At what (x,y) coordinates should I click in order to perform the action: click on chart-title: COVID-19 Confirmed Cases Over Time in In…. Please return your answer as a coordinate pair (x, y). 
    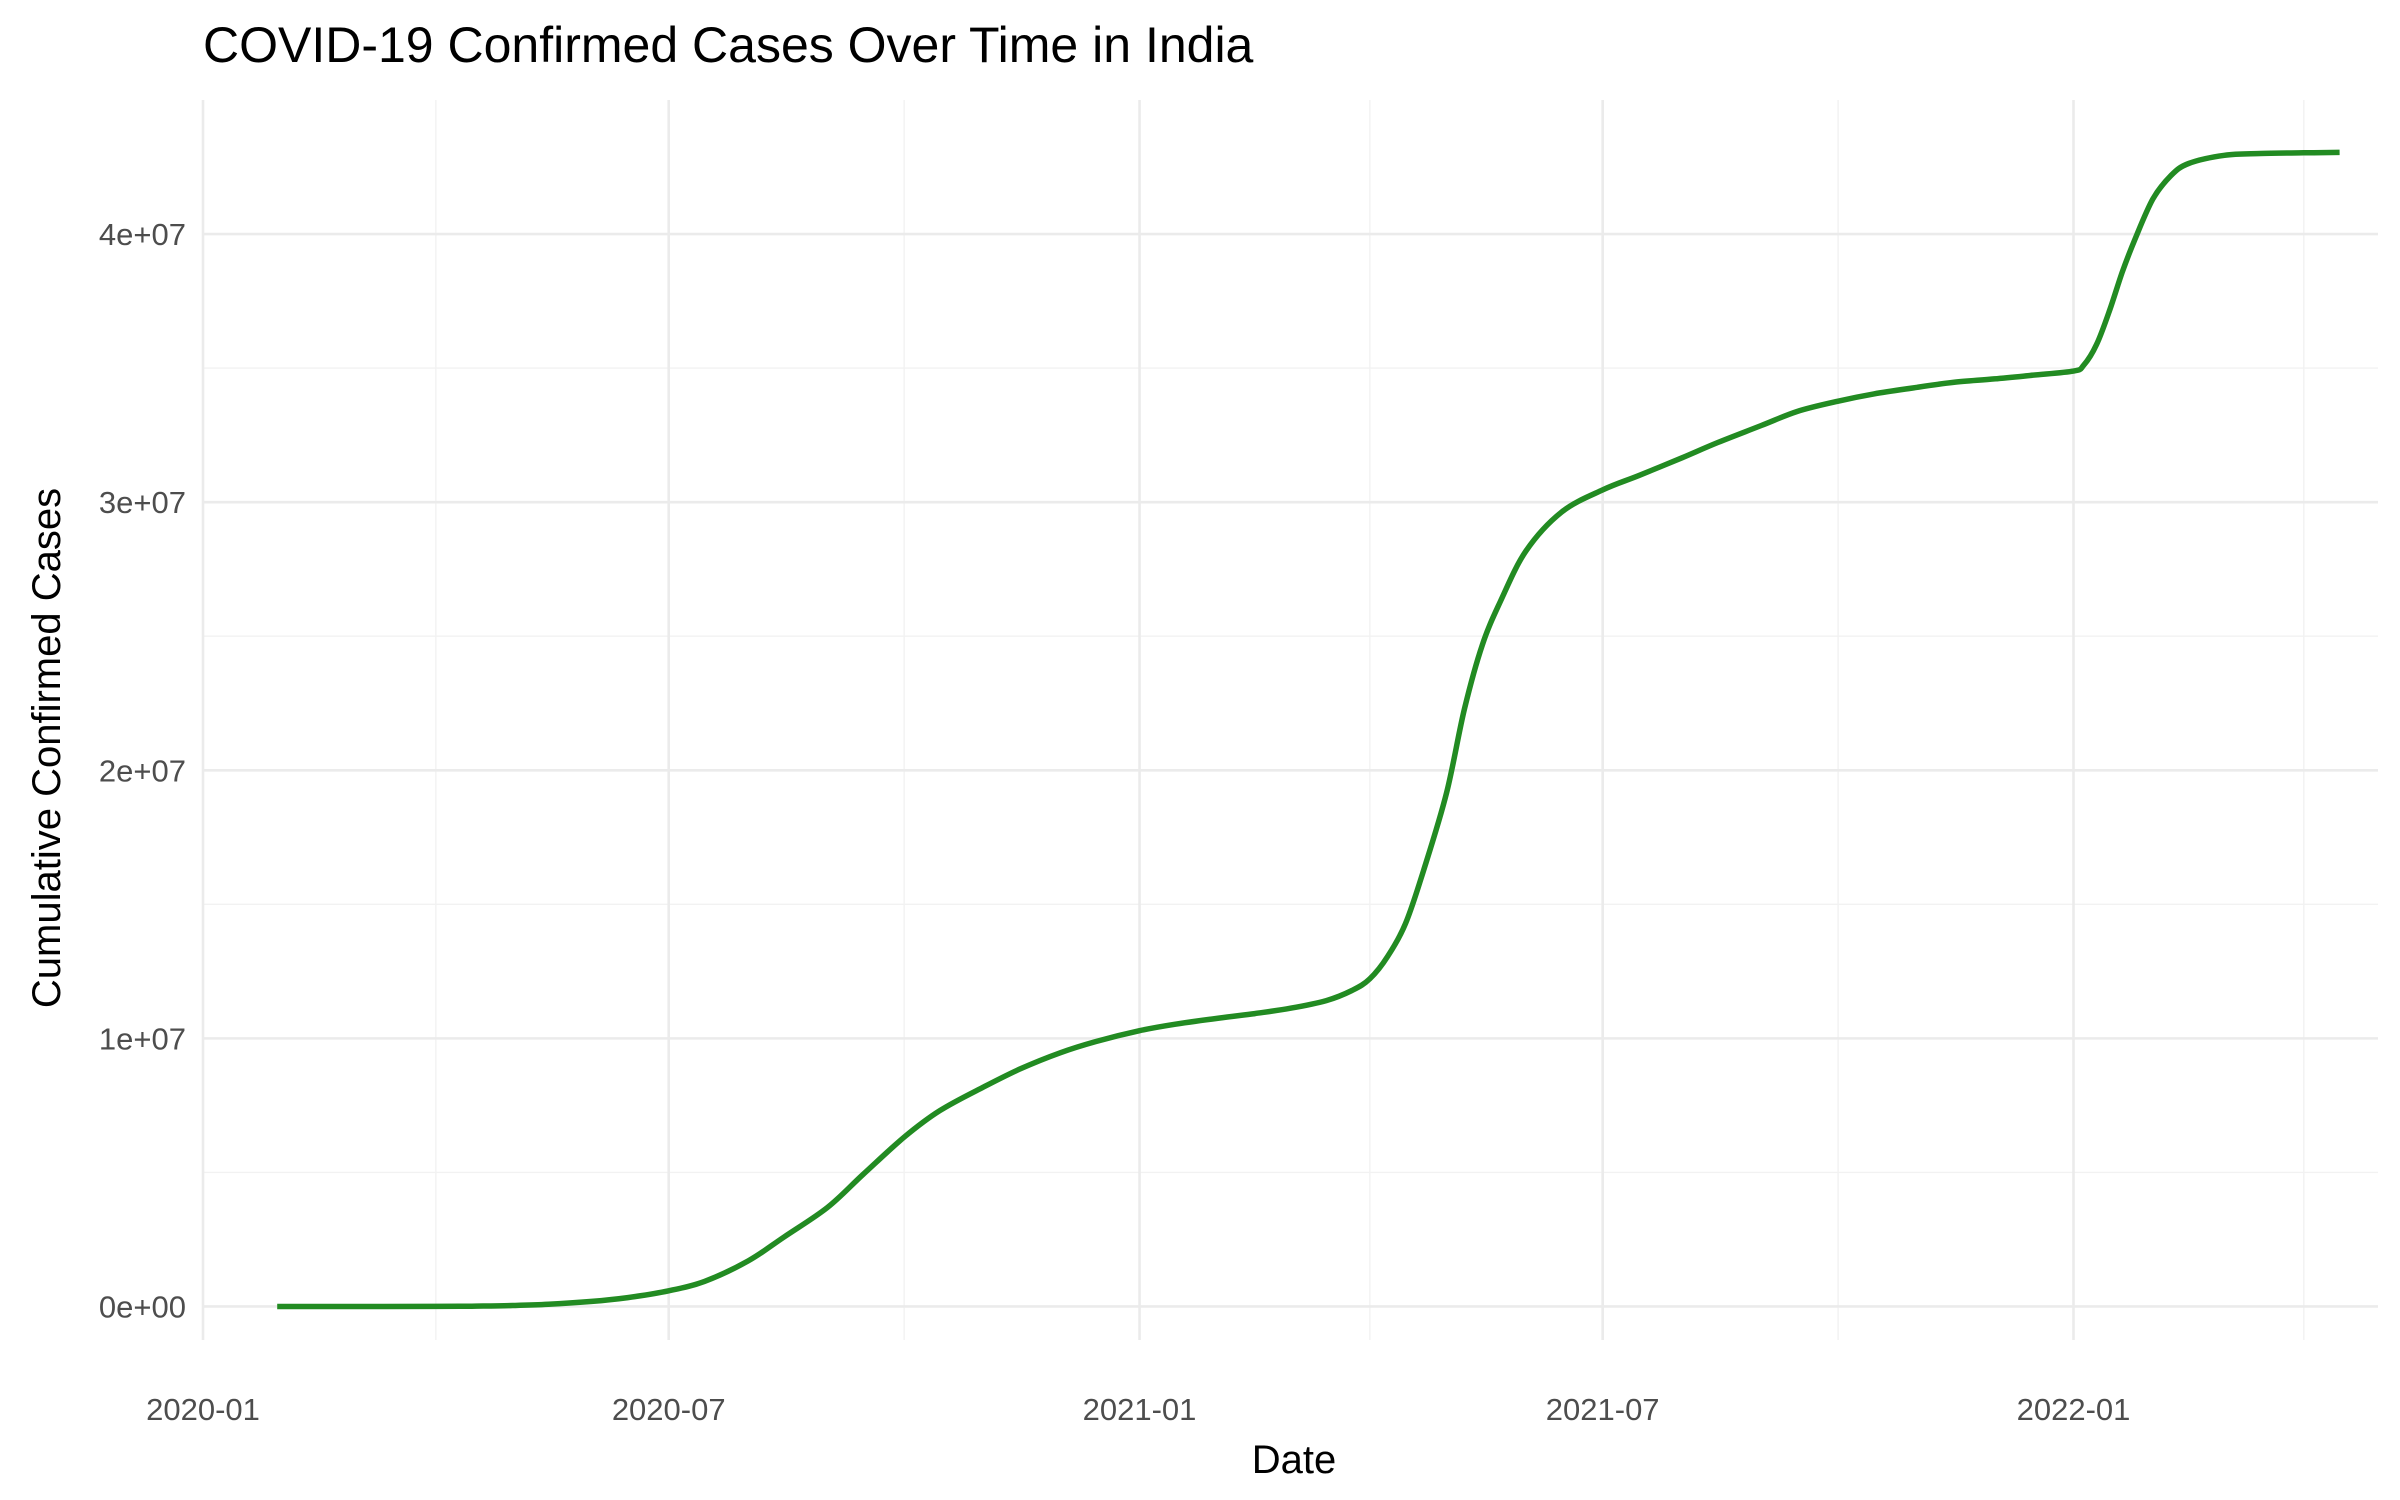
    Looking at the image, I should click on (728, 45).